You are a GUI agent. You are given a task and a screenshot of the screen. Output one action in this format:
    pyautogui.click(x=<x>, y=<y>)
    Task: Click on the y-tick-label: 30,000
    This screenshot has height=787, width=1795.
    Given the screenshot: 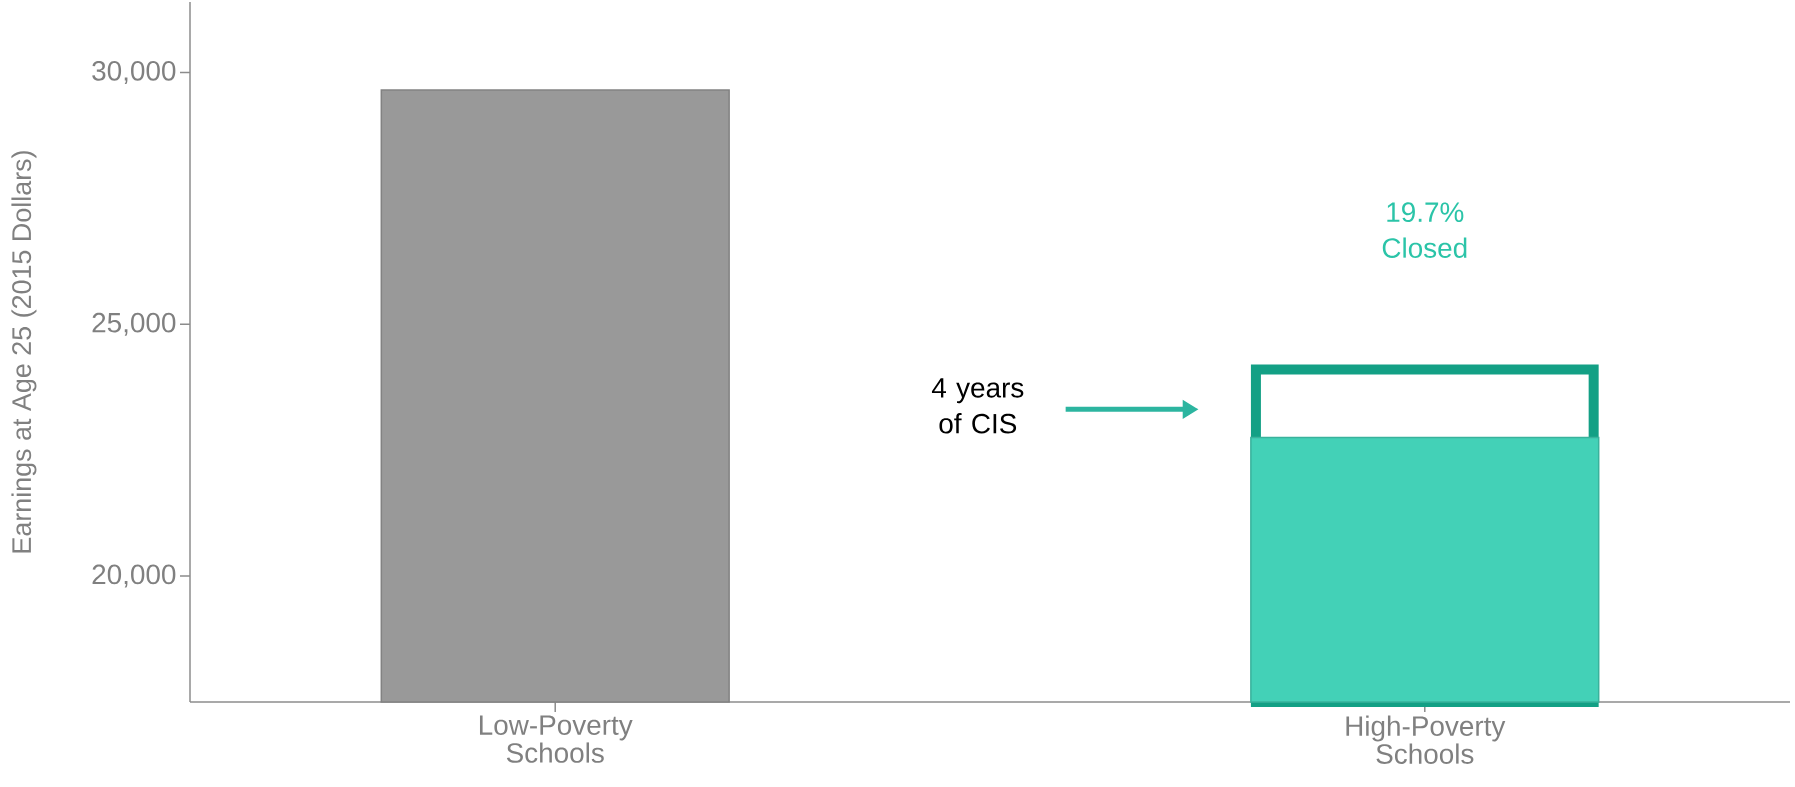 What is the action you would take?
    pyautogui.click(x=134, y=72)
    